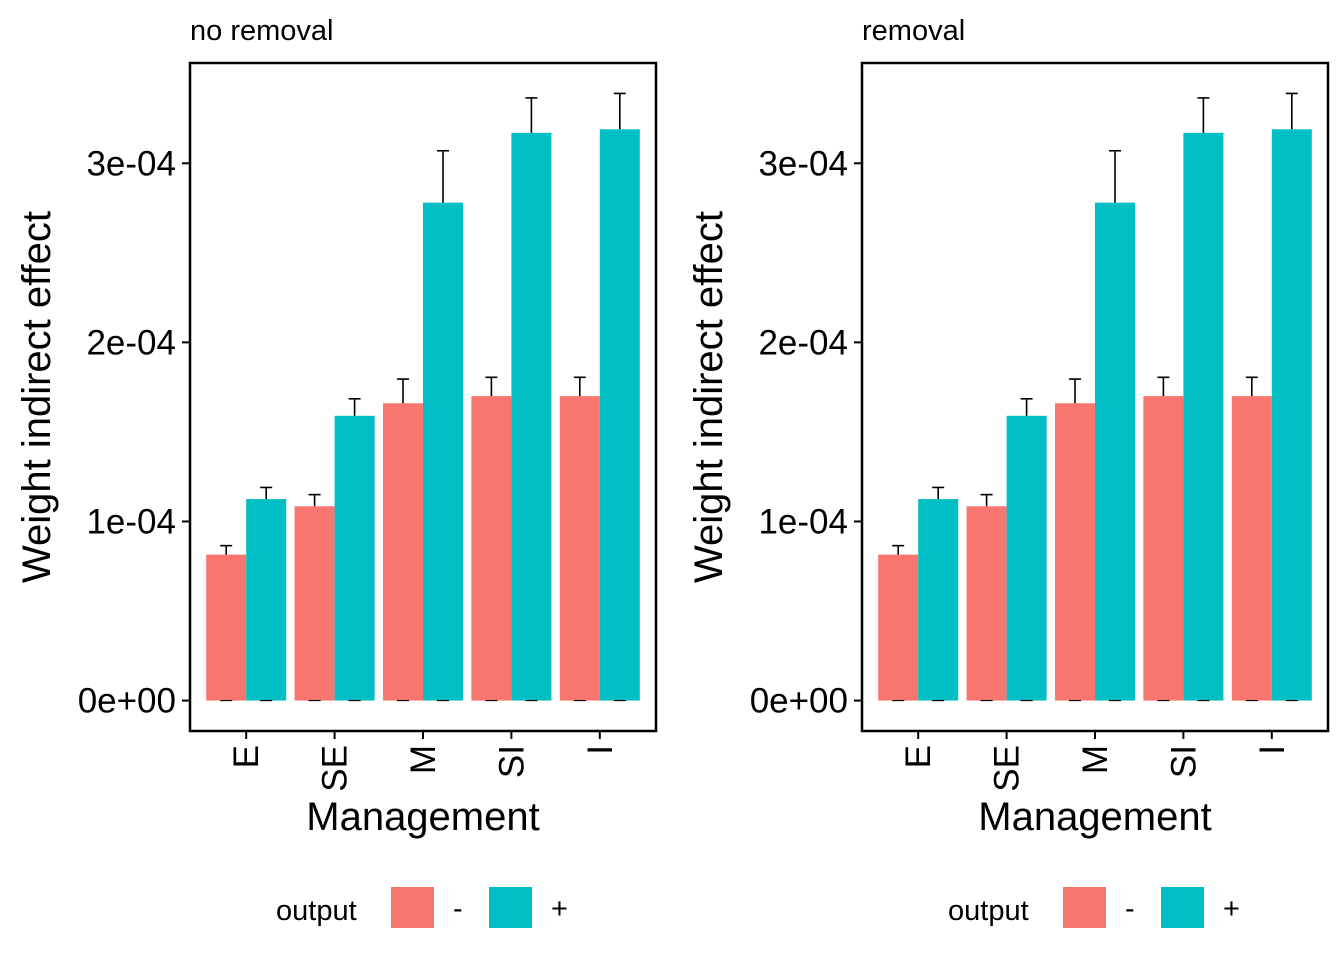 Image resolution: width=1344 pixels, height=960 pixels. I want to click on panel-title: no removal, so click(261, 31).